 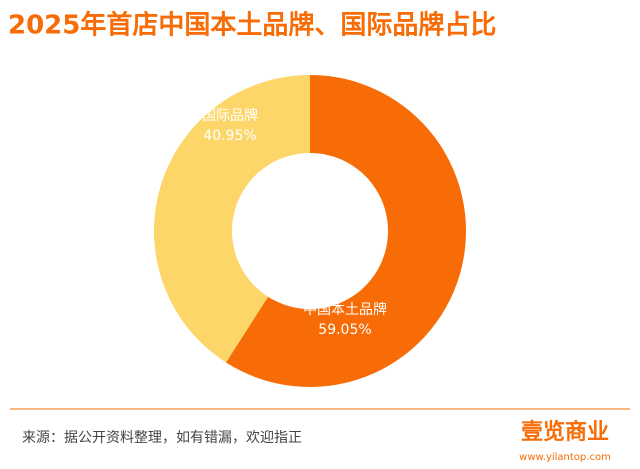 I want to click on source-note: 来源：据公开资料整理，如有错漏，欢迎指正, so click(x=162, y=438).